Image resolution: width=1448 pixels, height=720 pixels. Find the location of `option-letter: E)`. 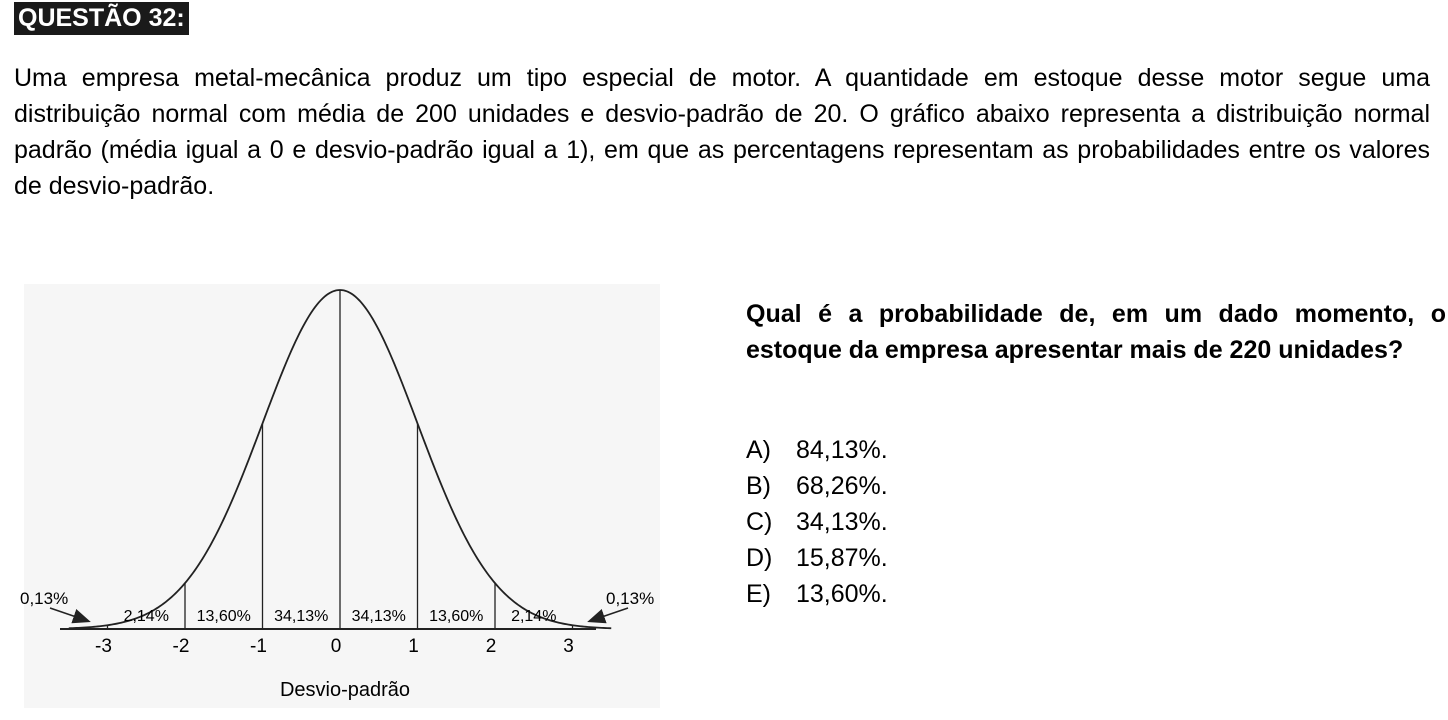

option-letter: E) is located at coordinates (758, 594).